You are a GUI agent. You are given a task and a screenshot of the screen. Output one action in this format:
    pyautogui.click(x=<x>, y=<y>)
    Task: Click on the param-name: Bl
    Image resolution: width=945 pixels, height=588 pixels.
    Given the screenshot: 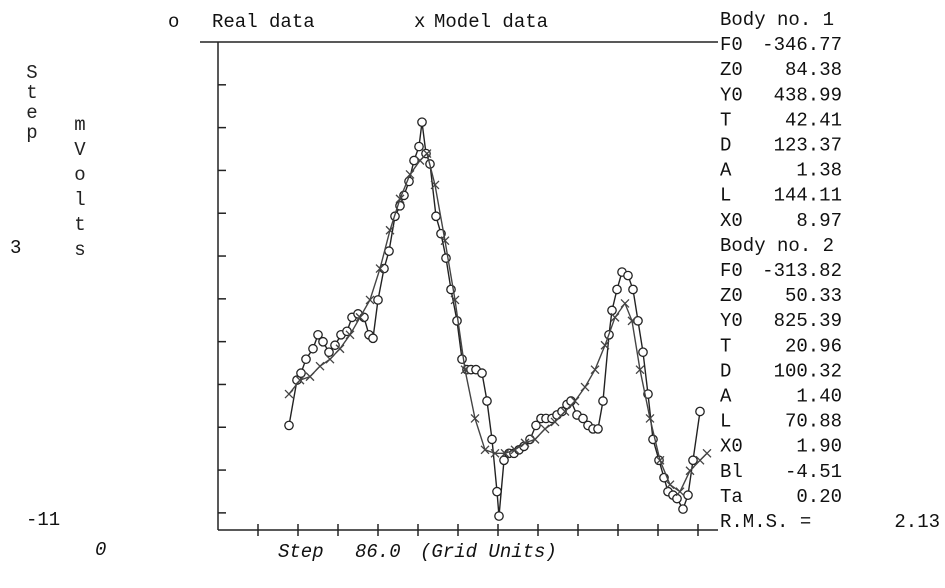 What is the action you would take?
    pyautogui.click(x=731, y=472)
    